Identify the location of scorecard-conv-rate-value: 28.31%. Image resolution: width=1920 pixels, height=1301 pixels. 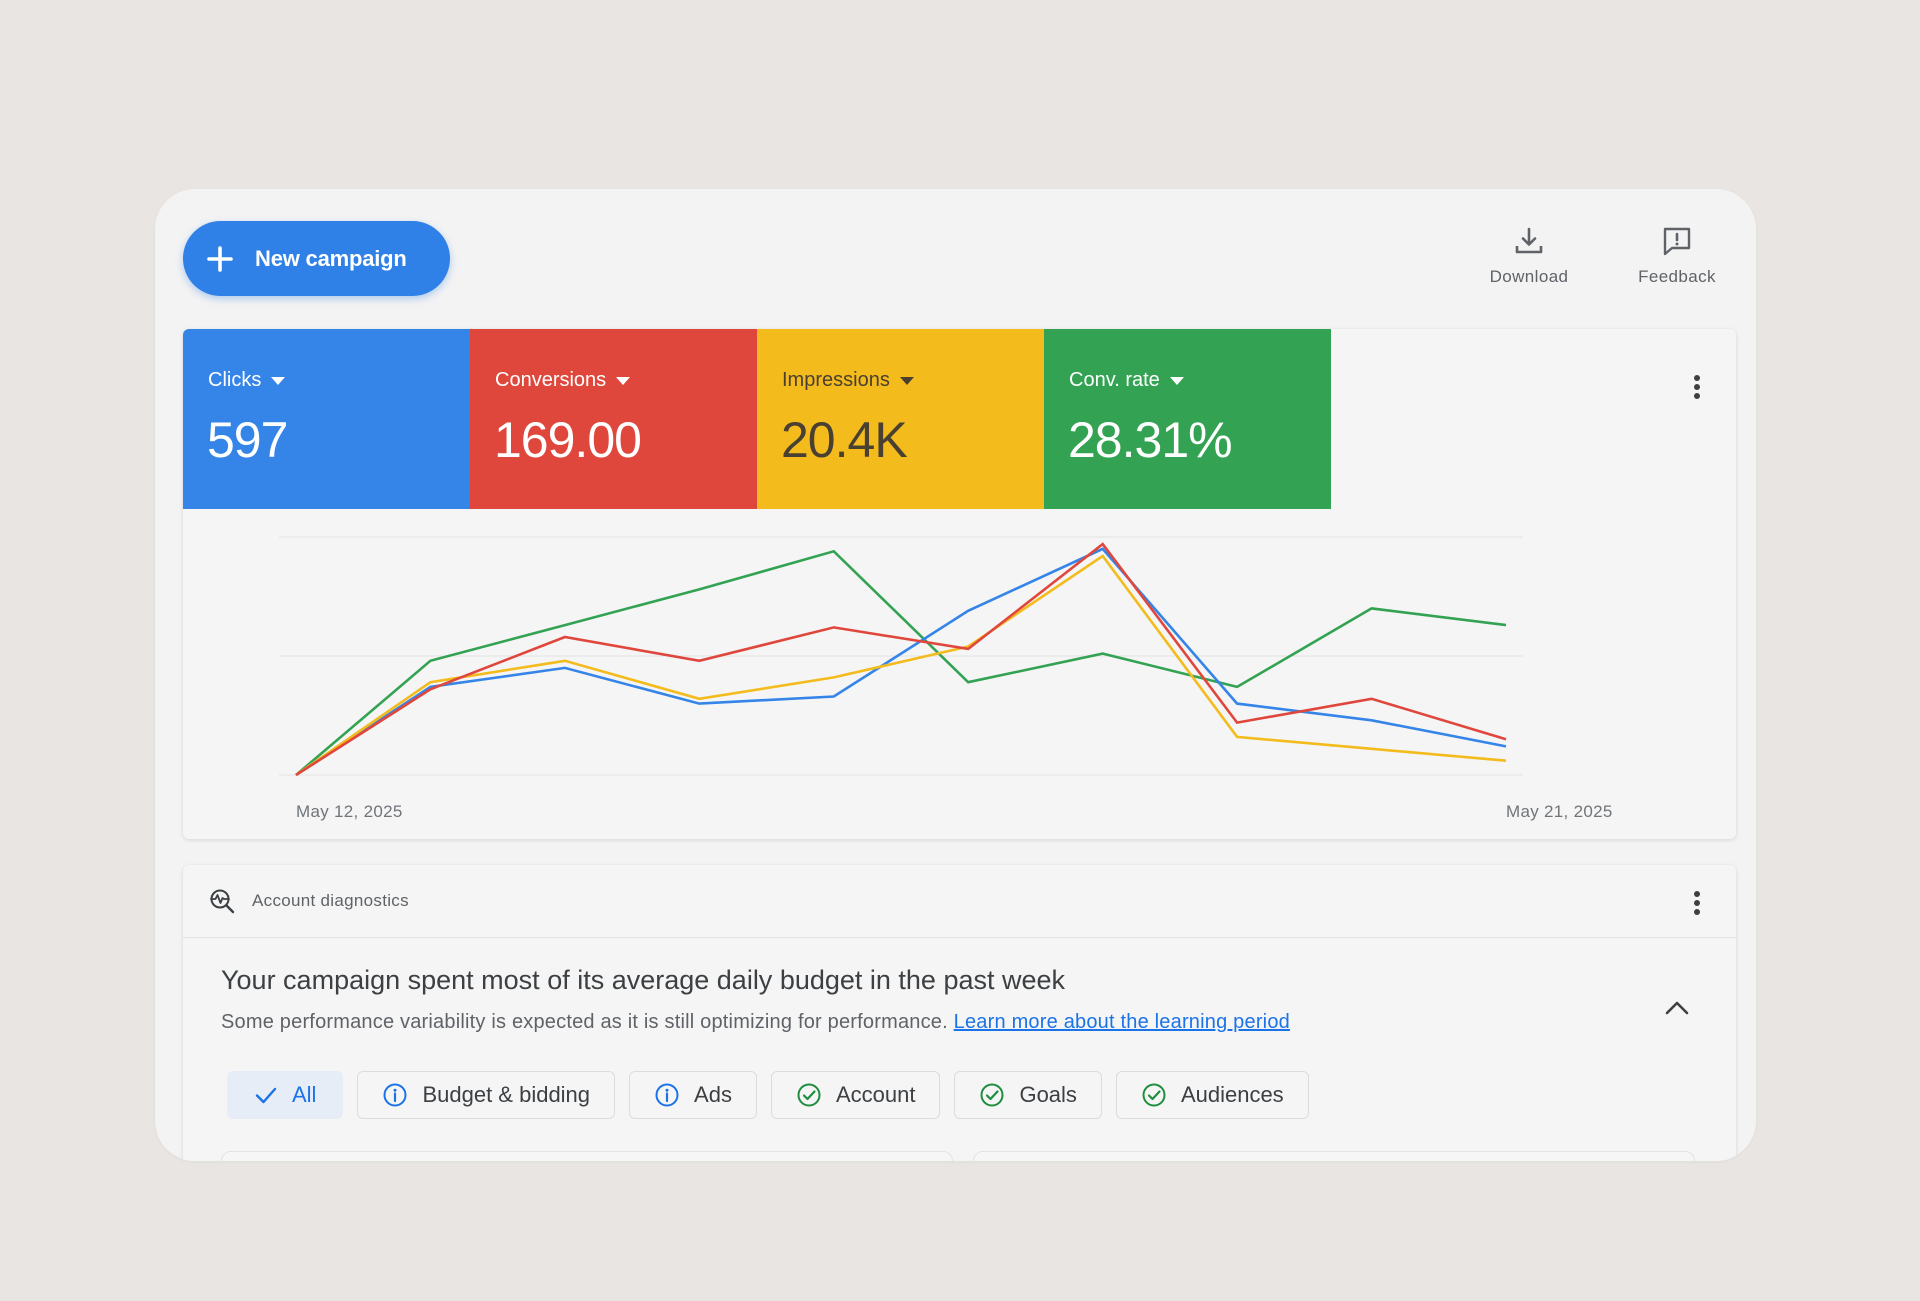
(1150, 440).